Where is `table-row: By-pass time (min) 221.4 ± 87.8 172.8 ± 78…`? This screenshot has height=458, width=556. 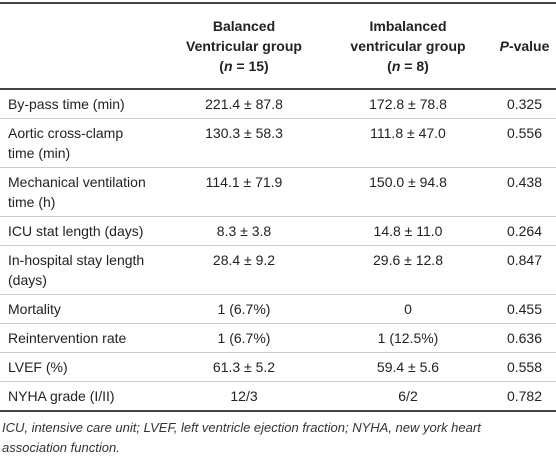 table-row: By-pass time (min) 221.4 ± 87.8 172.8 ± 78… is located at coordinates (278, 104).